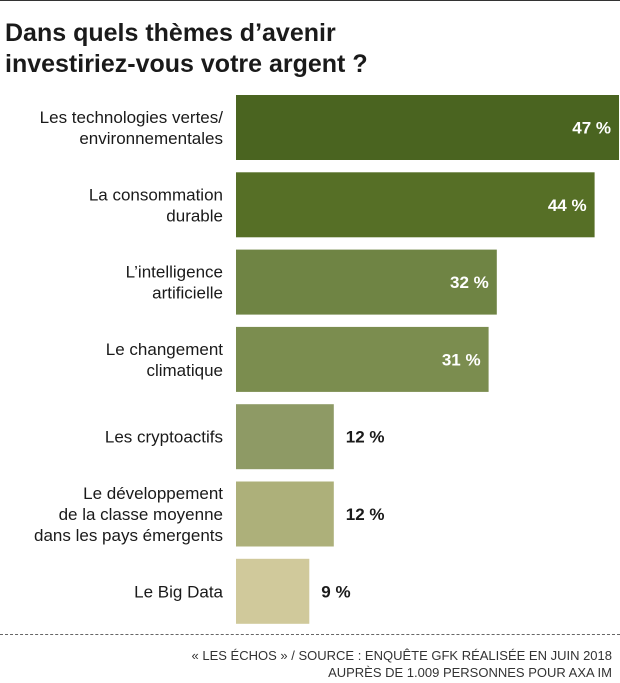 The image size is (620, 683). What do you see at coordinates (567, 205) in the screenshot?
I see `value-label: 44 %` at bounding box center [567, 205].